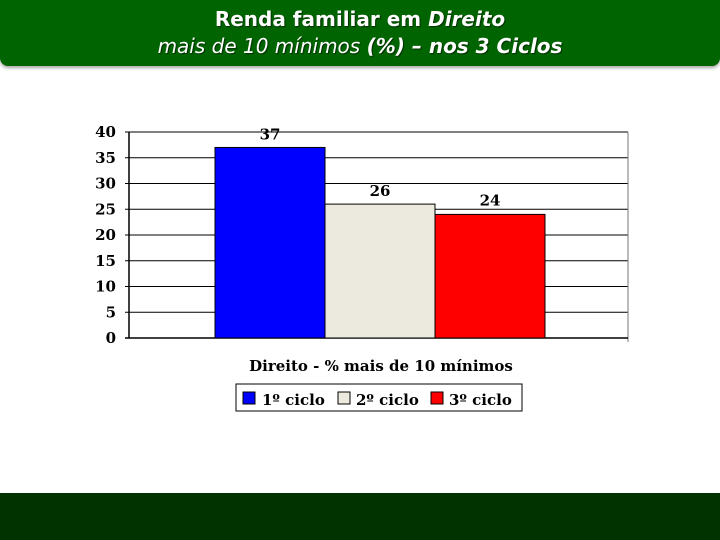 The width and height of the screenshot is (720, 540). What do you see at coordinates (381, 366) in the screenshot?
I see `x-axis-label: Direito - % mais de 10 mínimos` at bounding box center [381, 366].